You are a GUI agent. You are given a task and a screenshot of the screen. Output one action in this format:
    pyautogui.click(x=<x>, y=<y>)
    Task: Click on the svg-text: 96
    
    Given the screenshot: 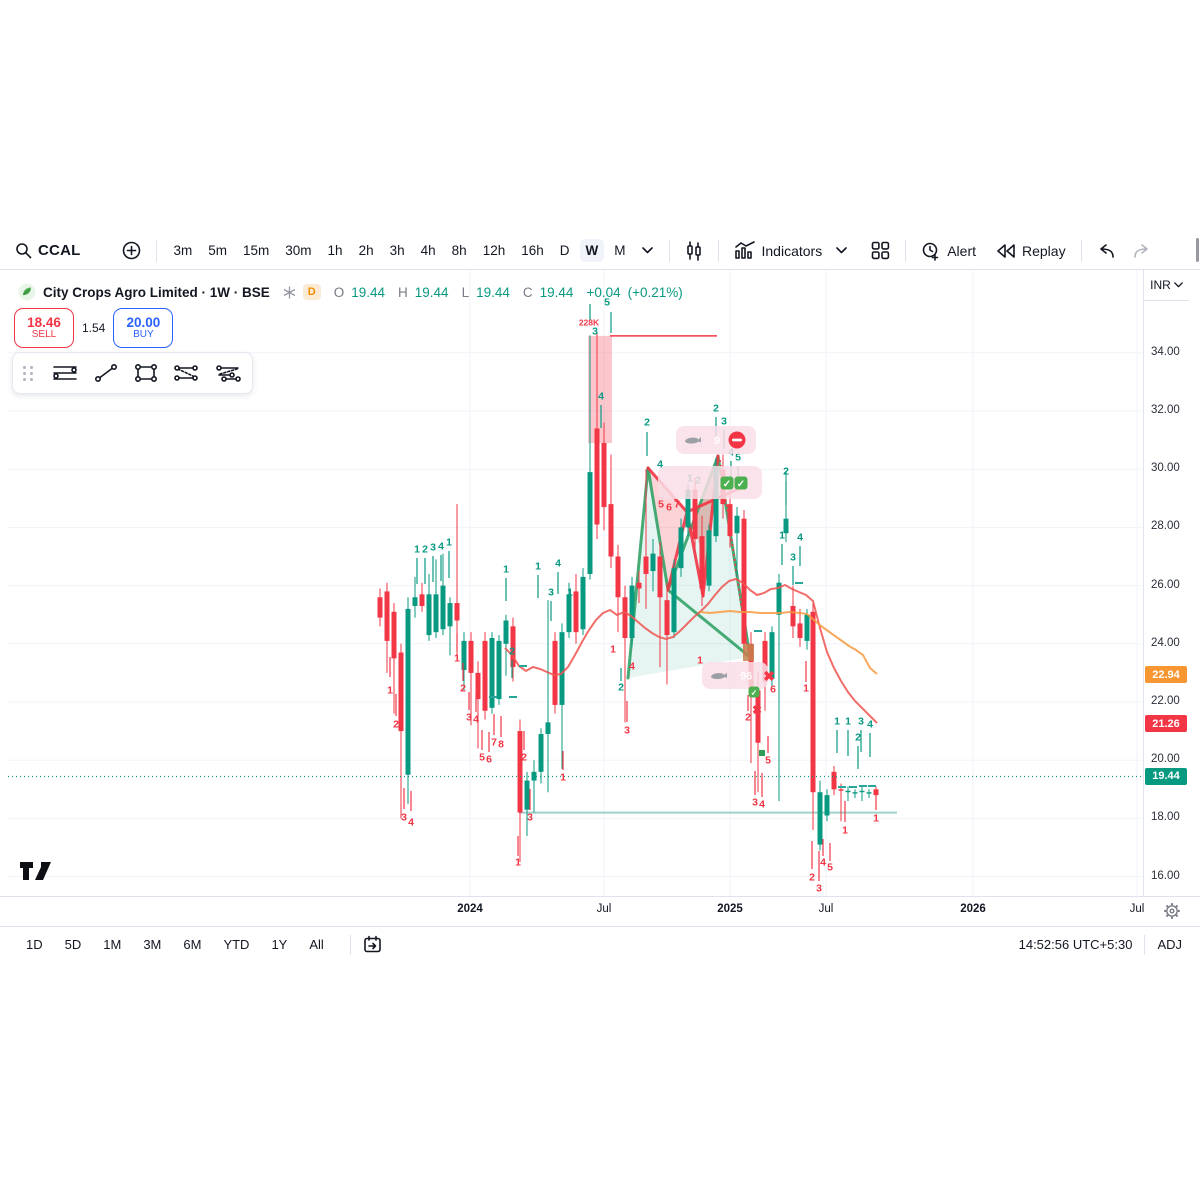 What is the action you would take?
    pyautogui.click(x=746, y=677)
    